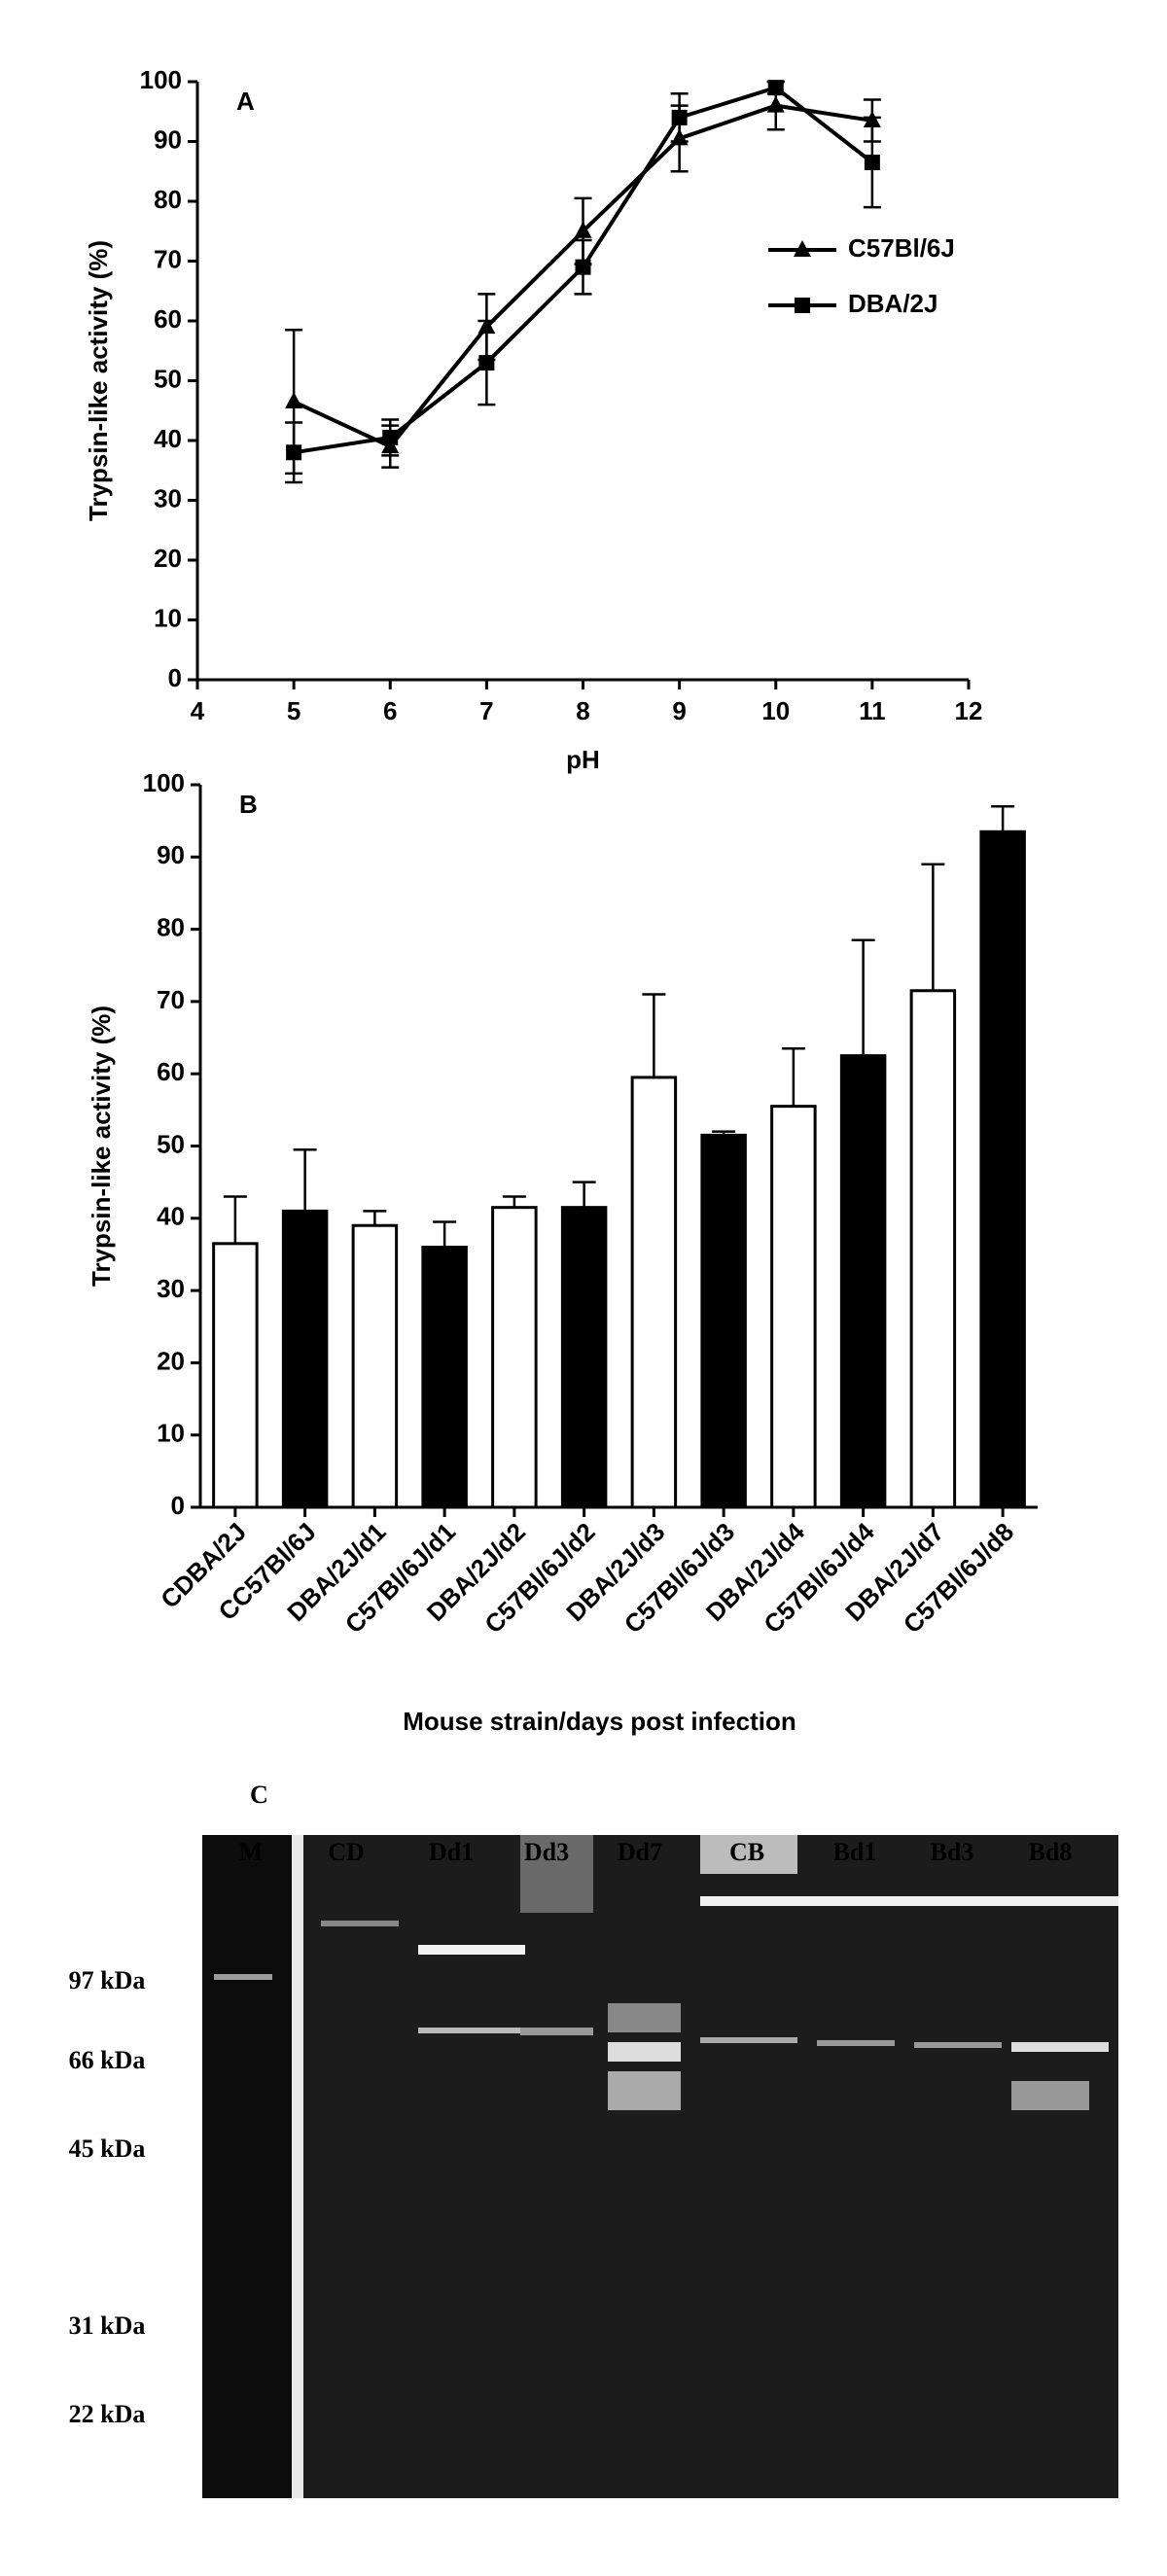 Image resolution: width=1167 pixels, height=2576 pixels. I want to click on legend-label: C57Bl/6J, so click(901, 248).